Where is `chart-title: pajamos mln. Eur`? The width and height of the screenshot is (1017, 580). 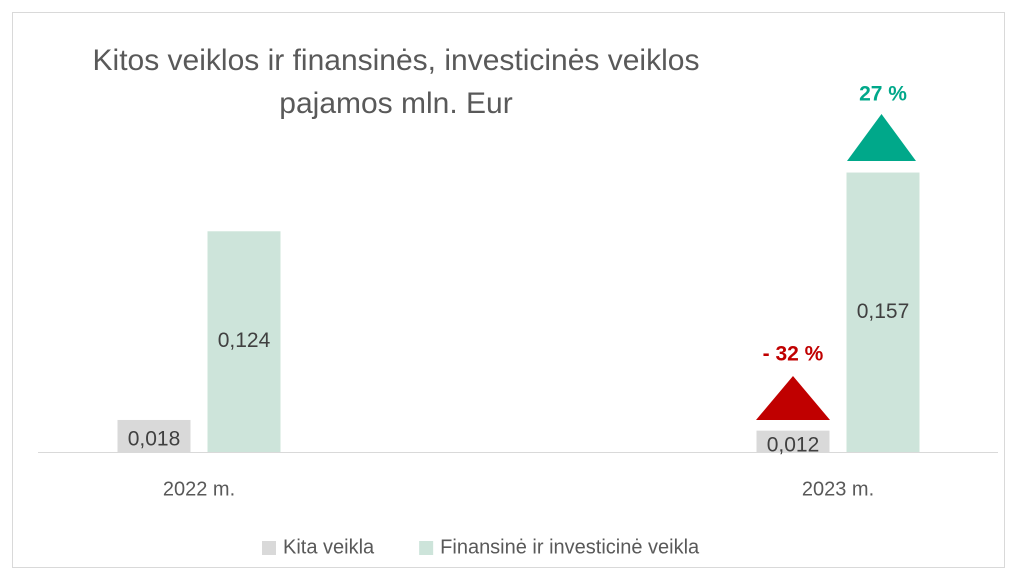 chart-title: pajamos mln. Eur is located at coordinates (395, 103).